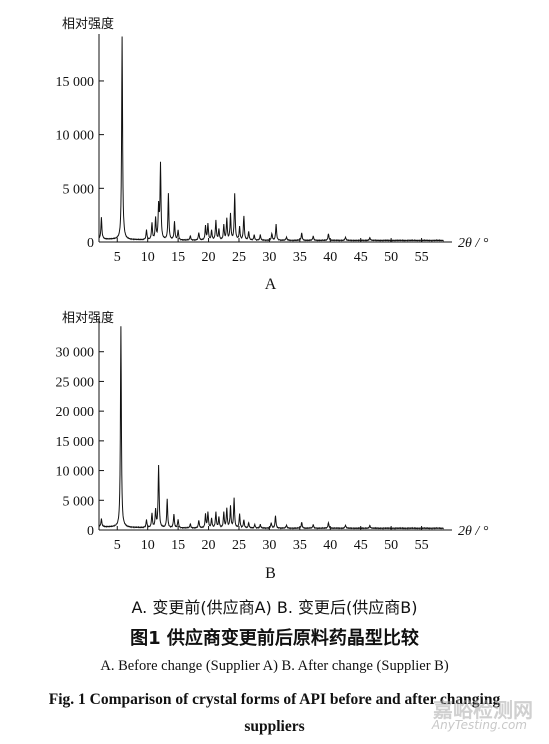 The height and width of the screenshot is (744, 549). Describe the element at coordinates (274, 638) in the screenshot. I see `figure-title-cn: 图1 供应商变更前后原料药晶型比较` at that location.